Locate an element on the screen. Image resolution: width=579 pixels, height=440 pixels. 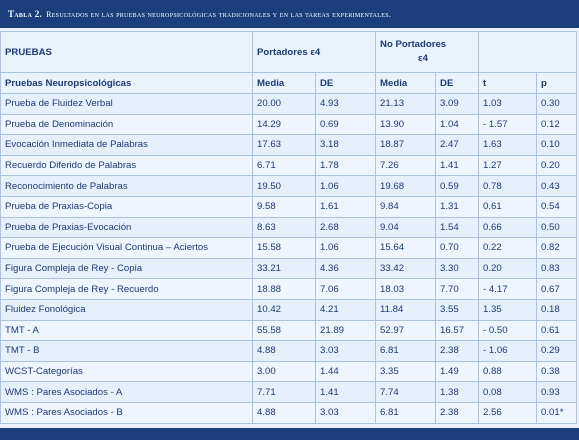
cell-p-value: 0.67 is located at coordinates (557, 289).